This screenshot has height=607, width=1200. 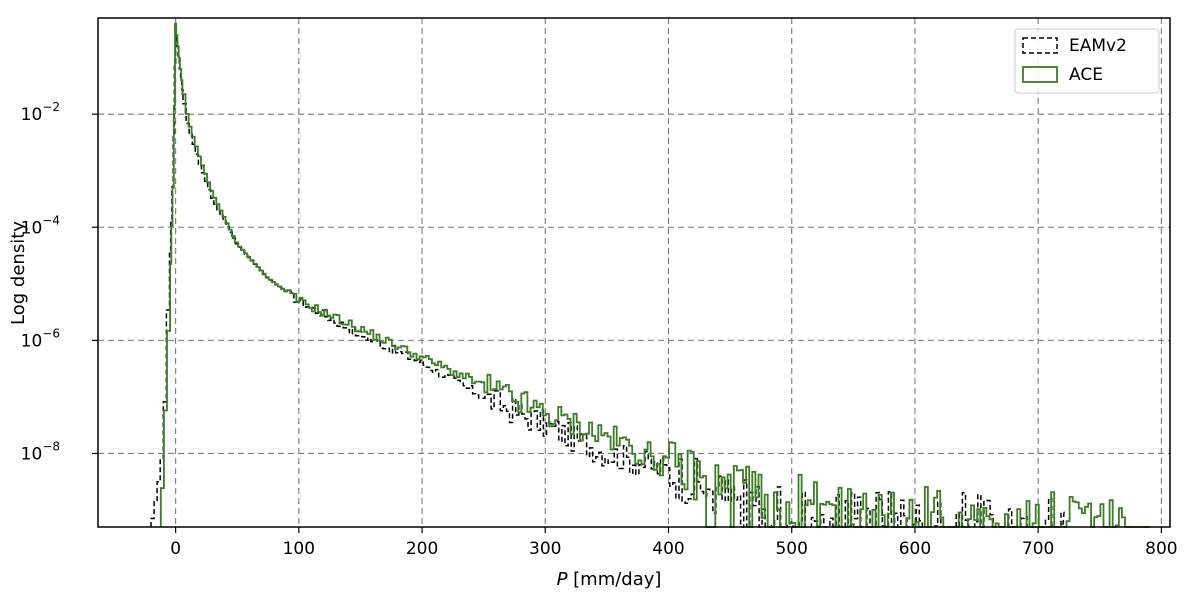 I want to click on x-tick-label: 200, so click(x=422, y=549).